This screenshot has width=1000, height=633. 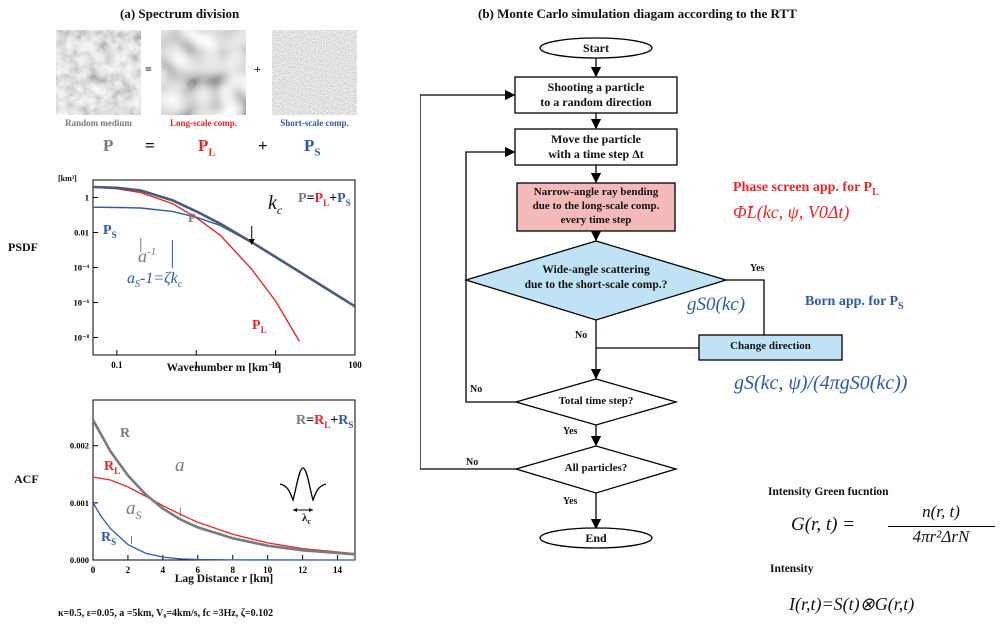 I want to click on gs-formula: gS(kc, ψ)/(4πgS0(kc)), so click(x=821, y=383).